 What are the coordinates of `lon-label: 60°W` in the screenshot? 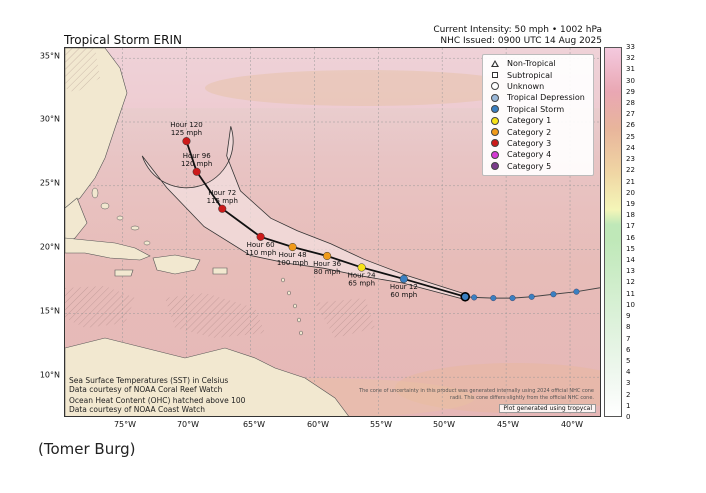 It's located at (318, 424).